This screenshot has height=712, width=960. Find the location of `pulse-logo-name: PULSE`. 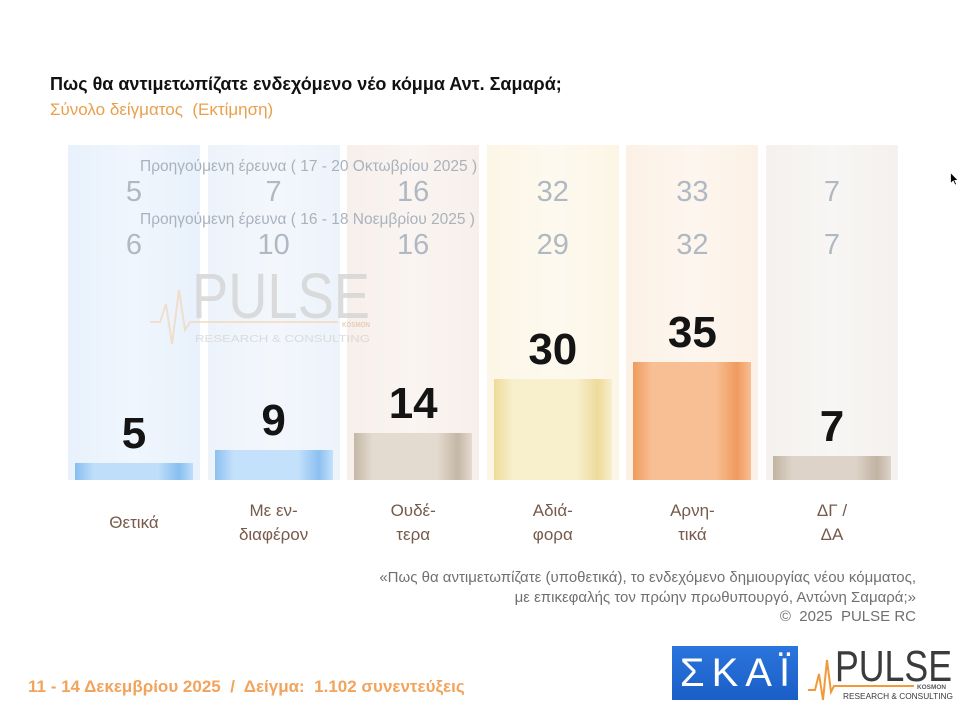

pulse-logo-name: PULSE is located at coordinates (893, 669).